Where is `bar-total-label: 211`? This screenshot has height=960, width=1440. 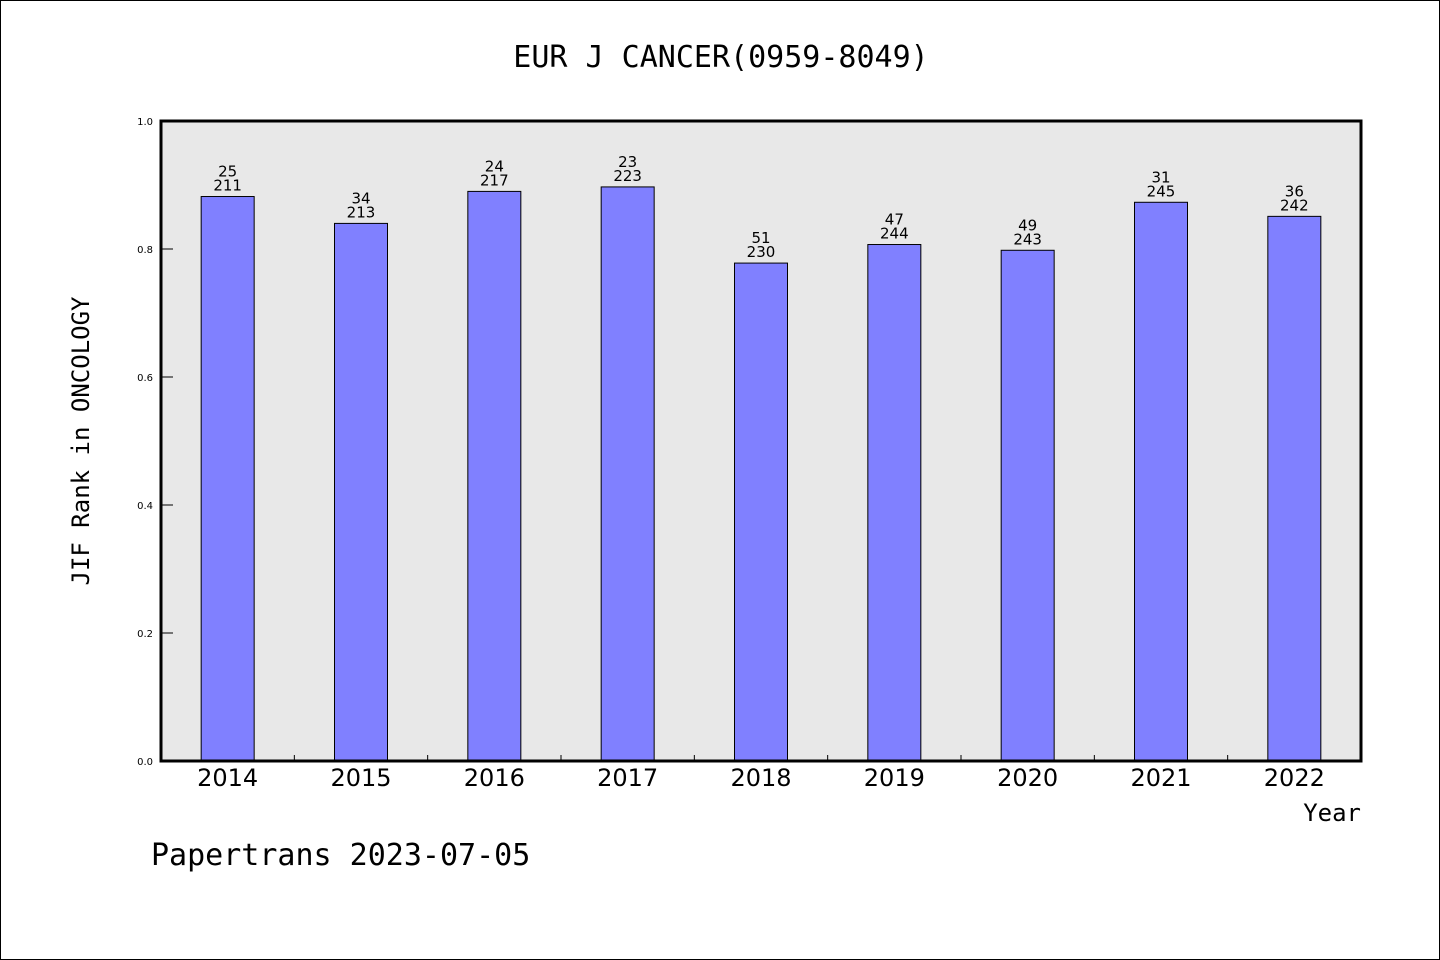
bar-total-label: 211 is located at coordinates (227, 186).